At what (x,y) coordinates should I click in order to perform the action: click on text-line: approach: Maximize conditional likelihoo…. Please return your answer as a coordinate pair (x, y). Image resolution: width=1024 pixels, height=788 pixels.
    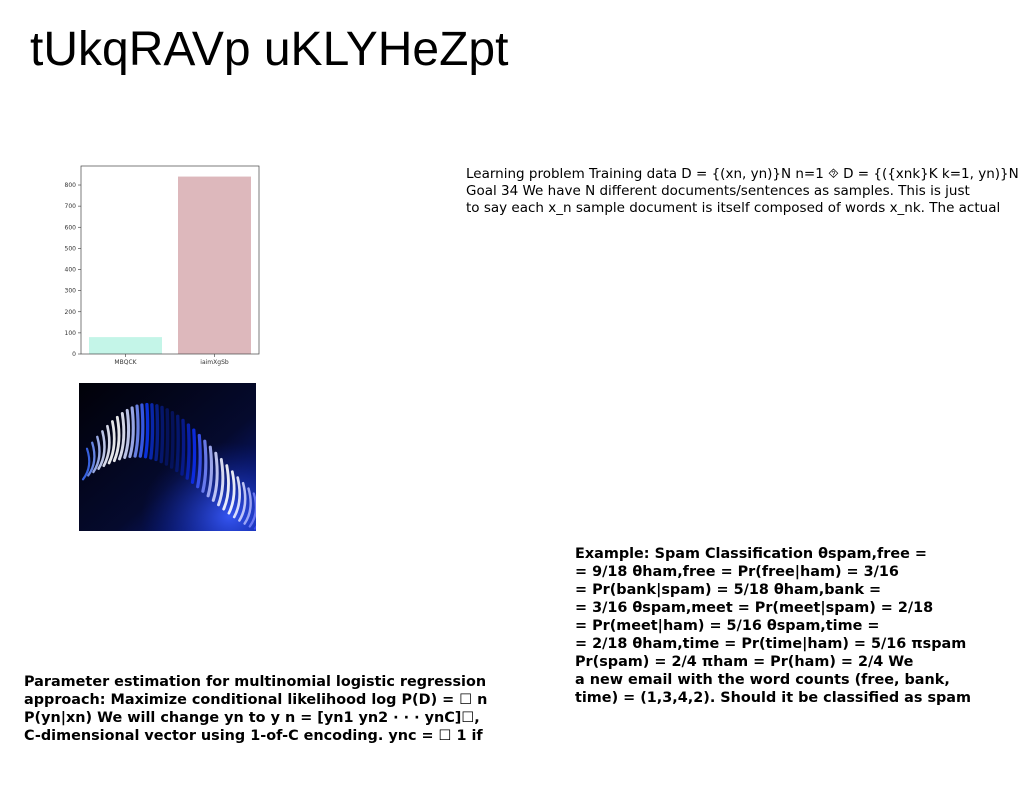
    Looking at the image, I should click on (256, 700).